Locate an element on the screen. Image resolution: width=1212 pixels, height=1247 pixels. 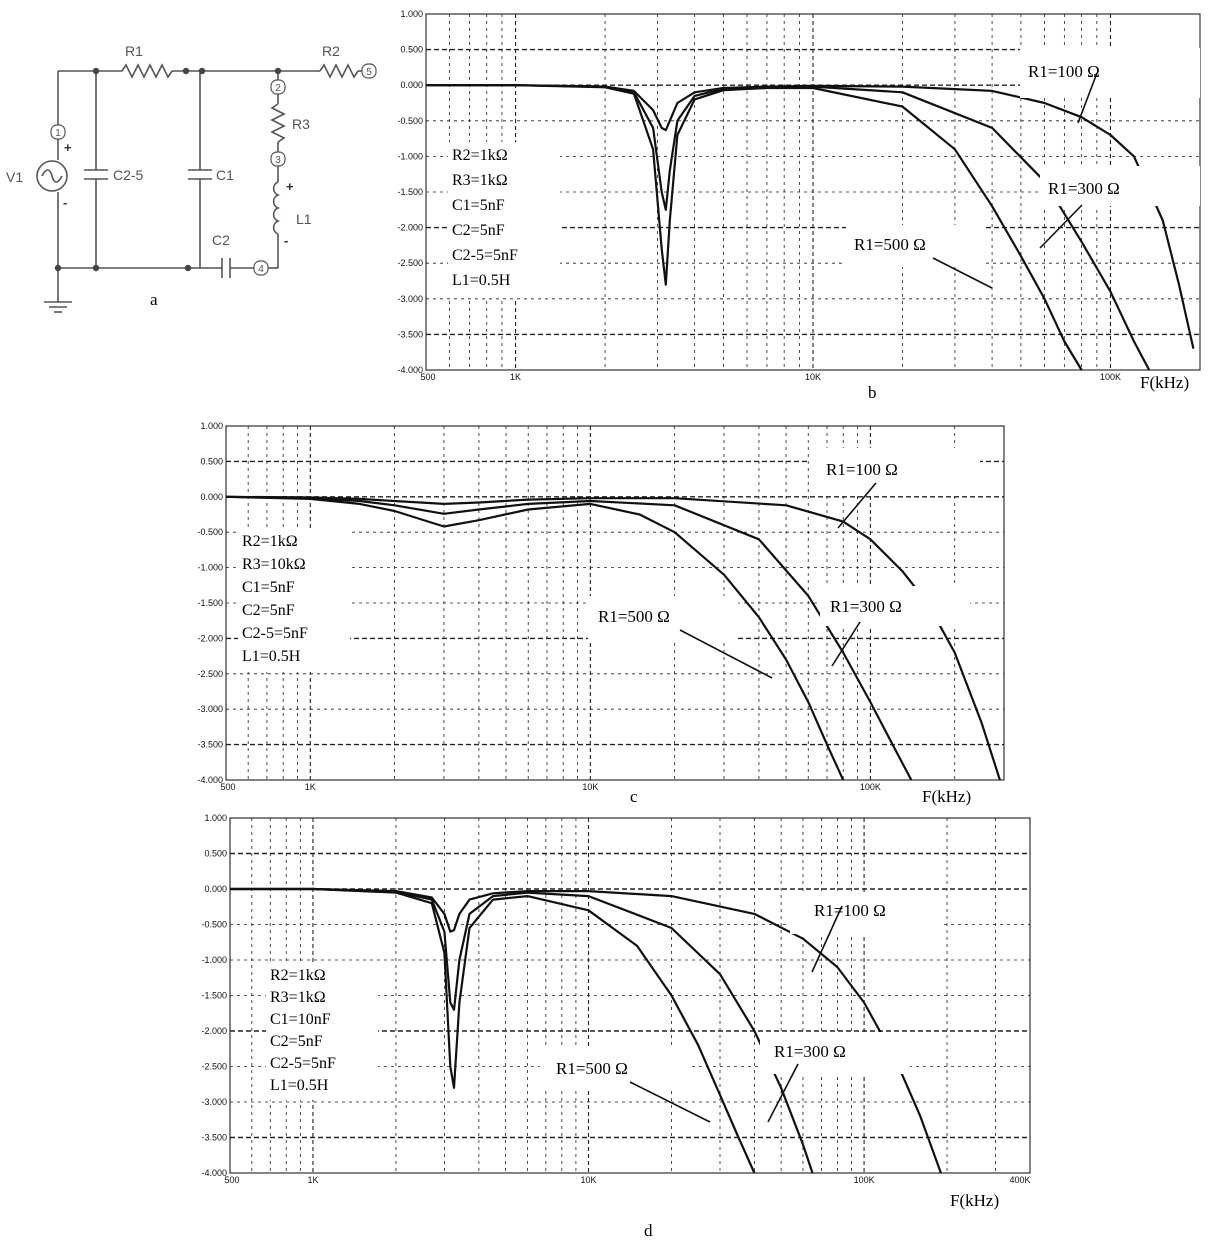
annotation-label: R1=500 Ω is located at coordinates (634, 616).